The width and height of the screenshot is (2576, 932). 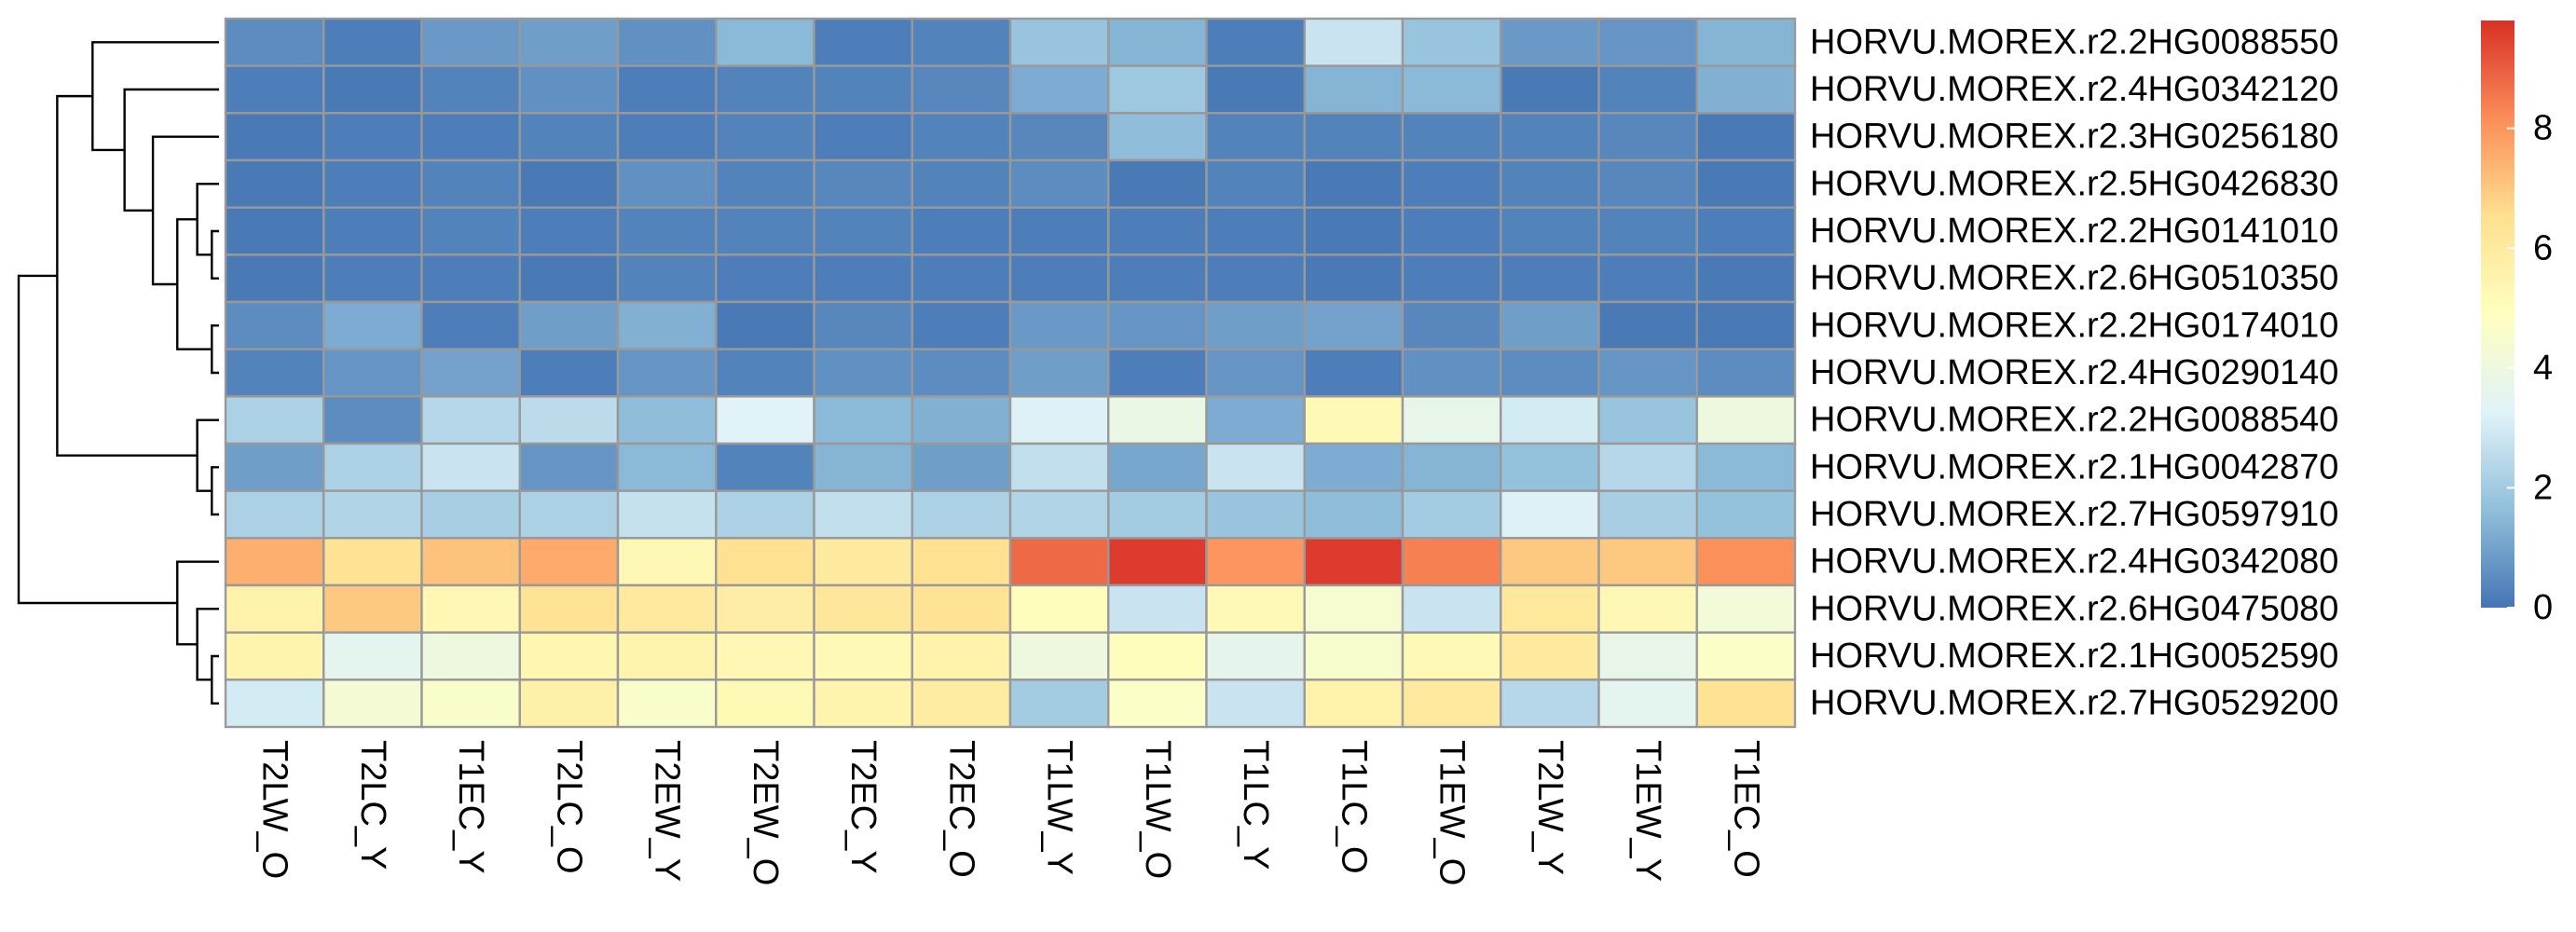 What do you see at coordinates (1452, 812) in the screenshot?
I see `column-label: T1EW_O` at bounding box center [1452, 812].